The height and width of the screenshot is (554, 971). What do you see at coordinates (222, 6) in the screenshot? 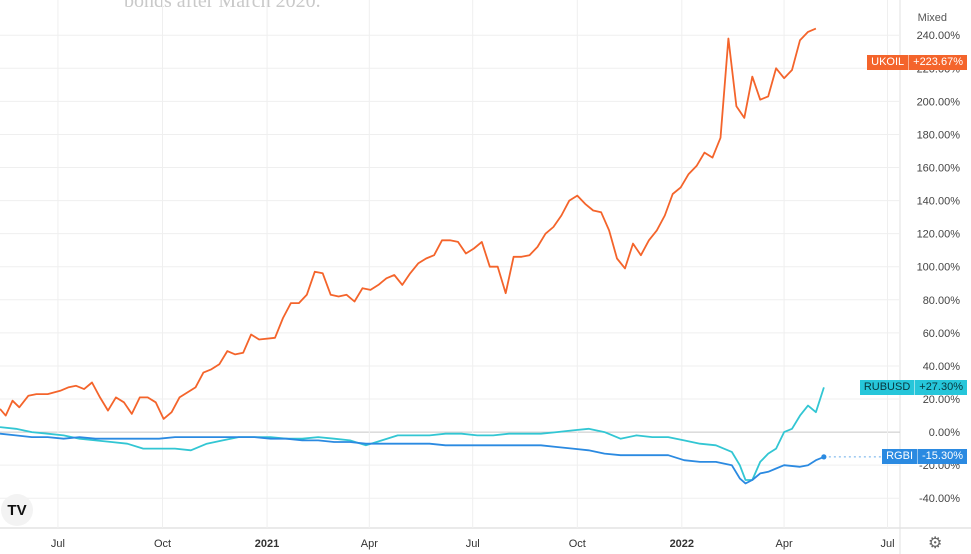
I see `article-caption: bonds after March 2020.` at bounding box center [222, 6].